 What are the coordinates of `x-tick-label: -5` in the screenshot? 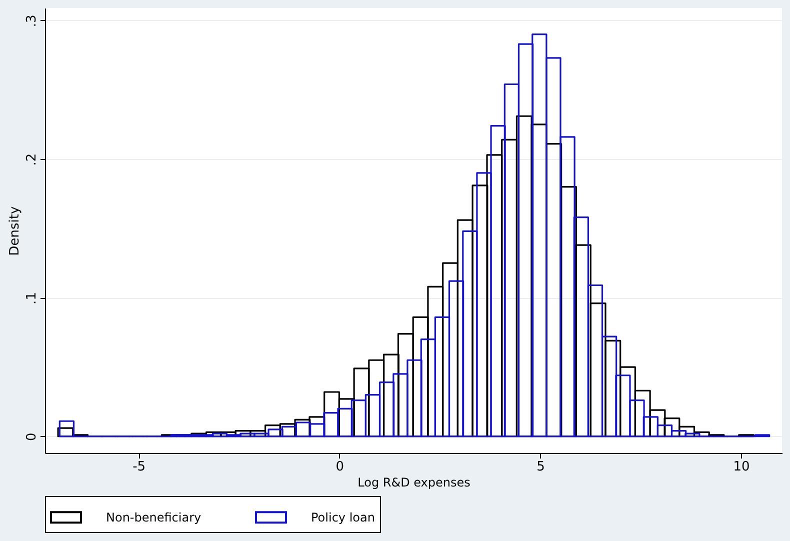 It's located at (139, 467).